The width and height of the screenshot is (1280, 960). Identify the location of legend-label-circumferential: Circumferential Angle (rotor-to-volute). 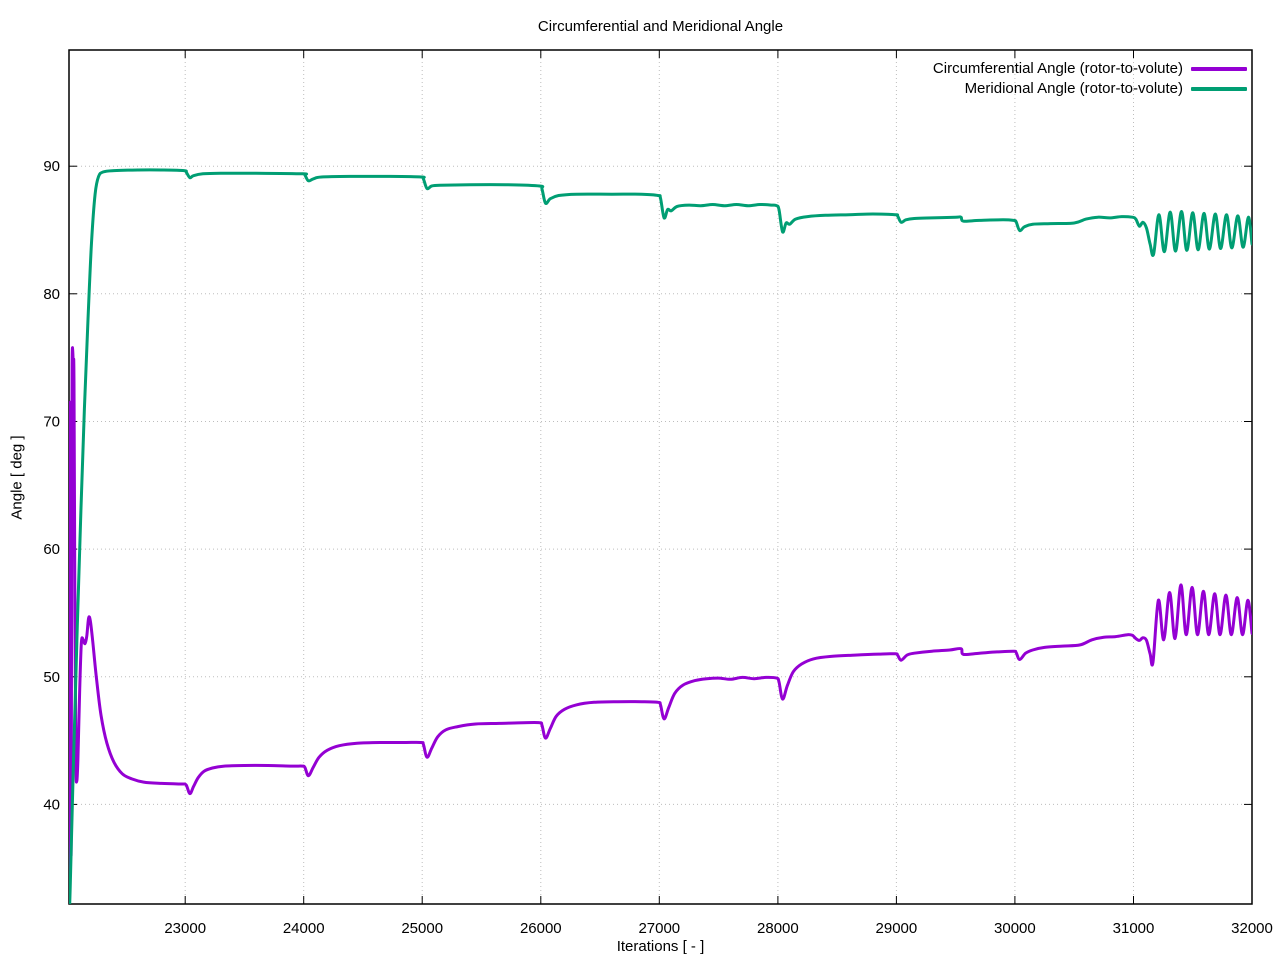
(1057, 68).